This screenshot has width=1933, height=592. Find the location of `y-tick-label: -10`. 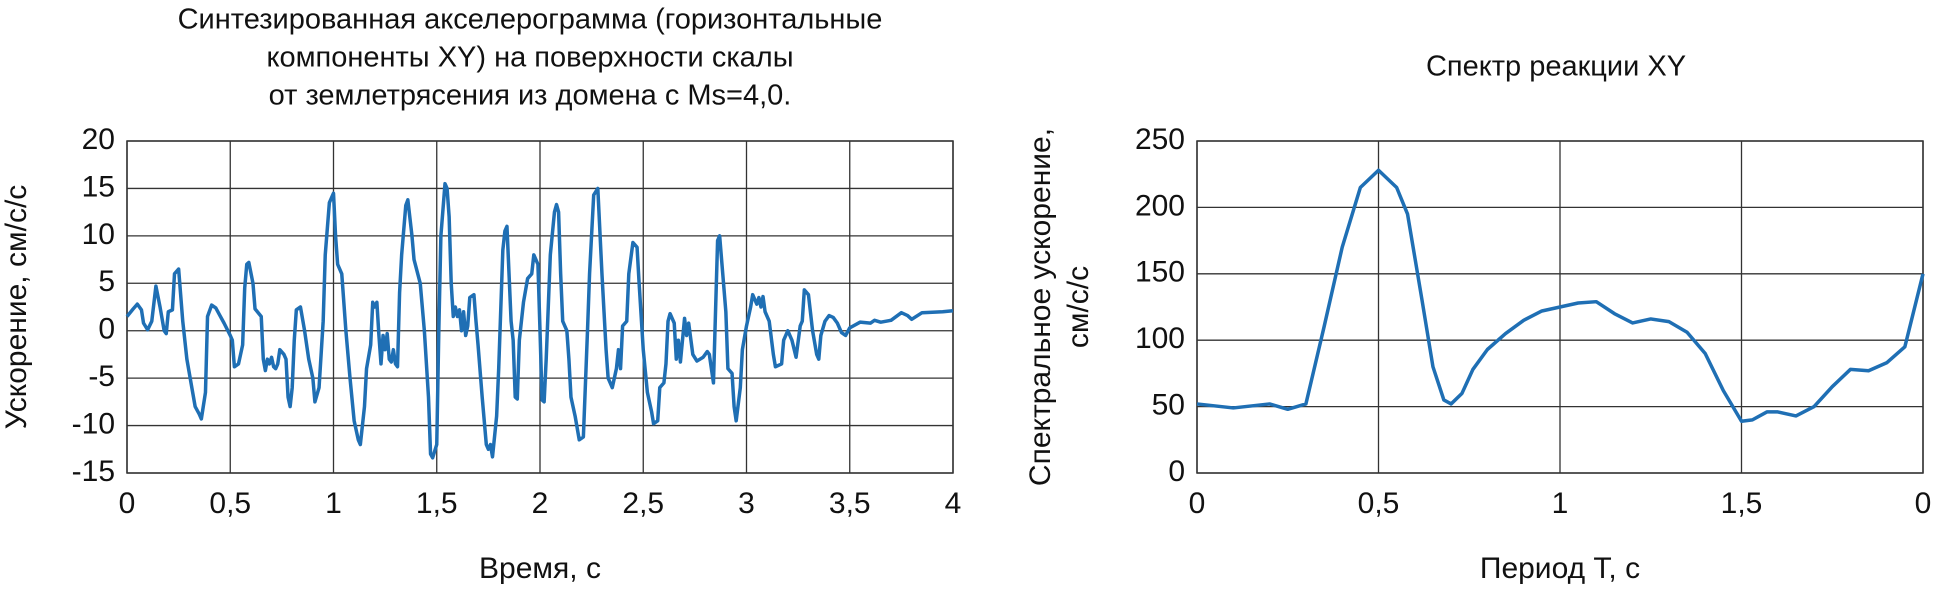

y-tick-label: -10 is located at coordinates (93, 423).